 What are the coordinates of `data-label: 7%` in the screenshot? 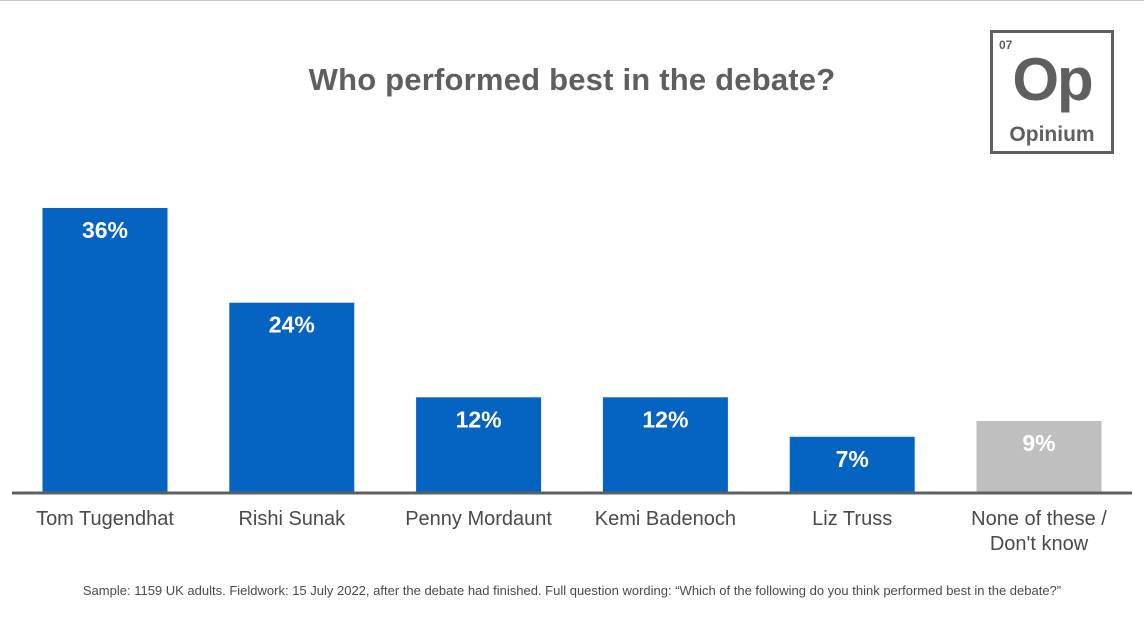 It's located at (852, 459).